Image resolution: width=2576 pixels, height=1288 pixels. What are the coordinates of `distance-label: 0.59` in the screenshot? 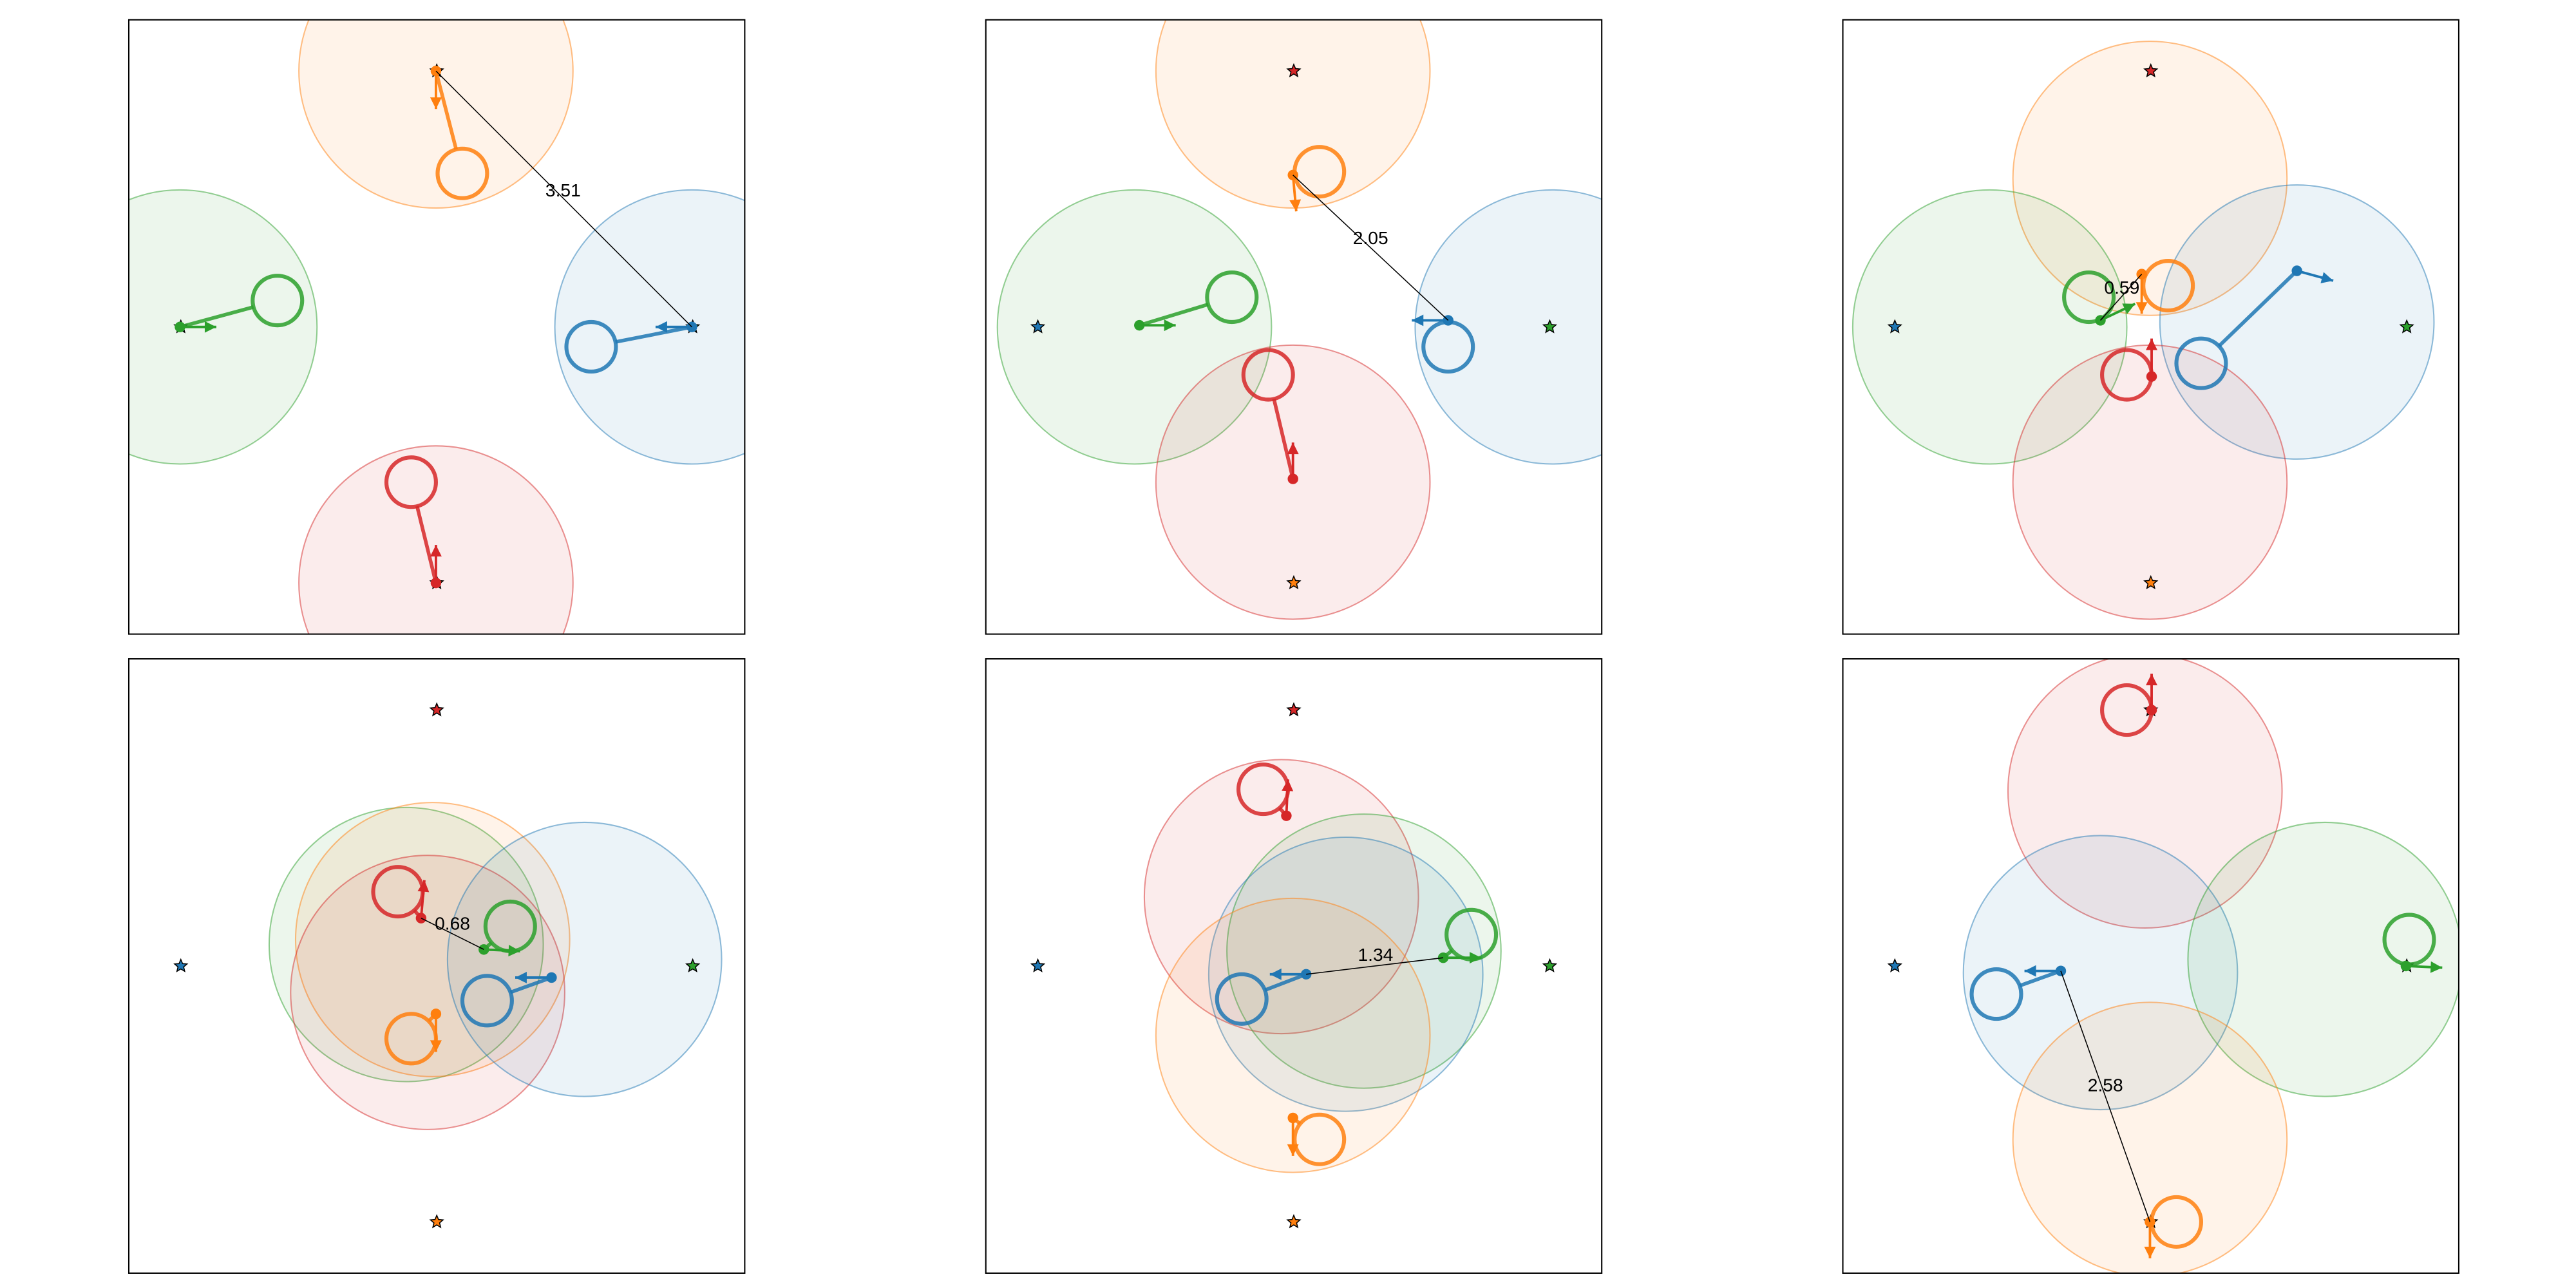 It's located at (2121, 287).